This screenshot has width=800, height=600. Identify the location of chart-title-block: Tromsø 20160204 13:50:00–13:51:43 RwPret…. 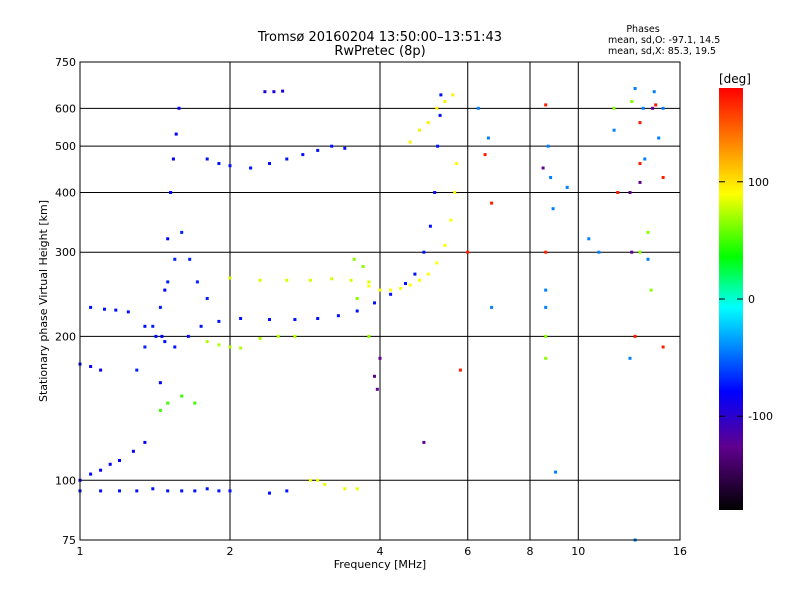
(379, 44).